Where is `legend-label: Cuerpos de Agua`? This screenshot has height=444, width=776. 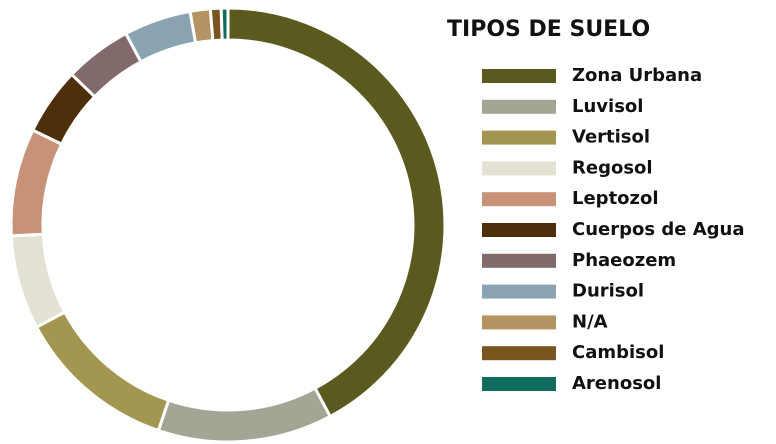 legend-label: Cuerpos de Agua is located at coordinates (658, 229).